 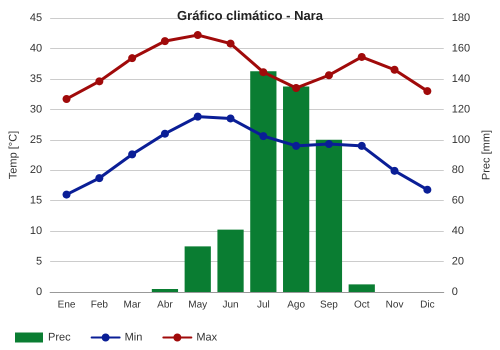 I want to click on y-tick-label: 45, so click(x=36, y=18).